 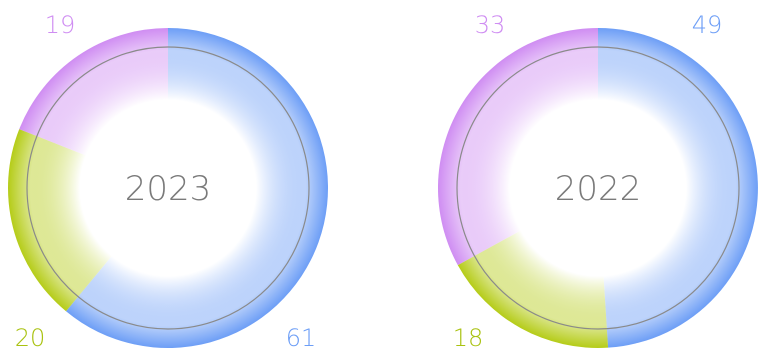 I want to click on donut-2022-label-blue: 49, so click(x=707, y=25).